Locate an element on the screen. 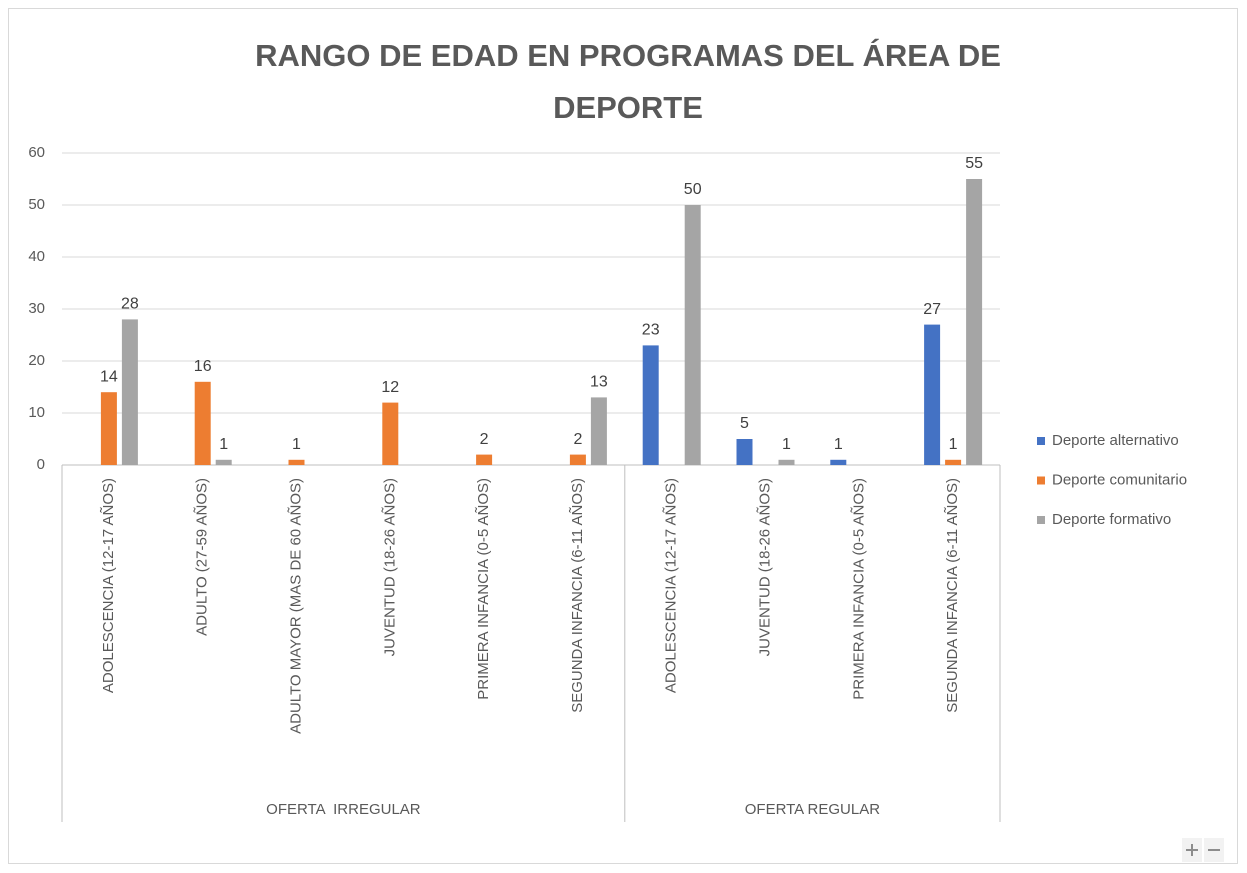 This screenshot has width=1247, height=873. zoom-controls is located at coordinates (1203, 850).